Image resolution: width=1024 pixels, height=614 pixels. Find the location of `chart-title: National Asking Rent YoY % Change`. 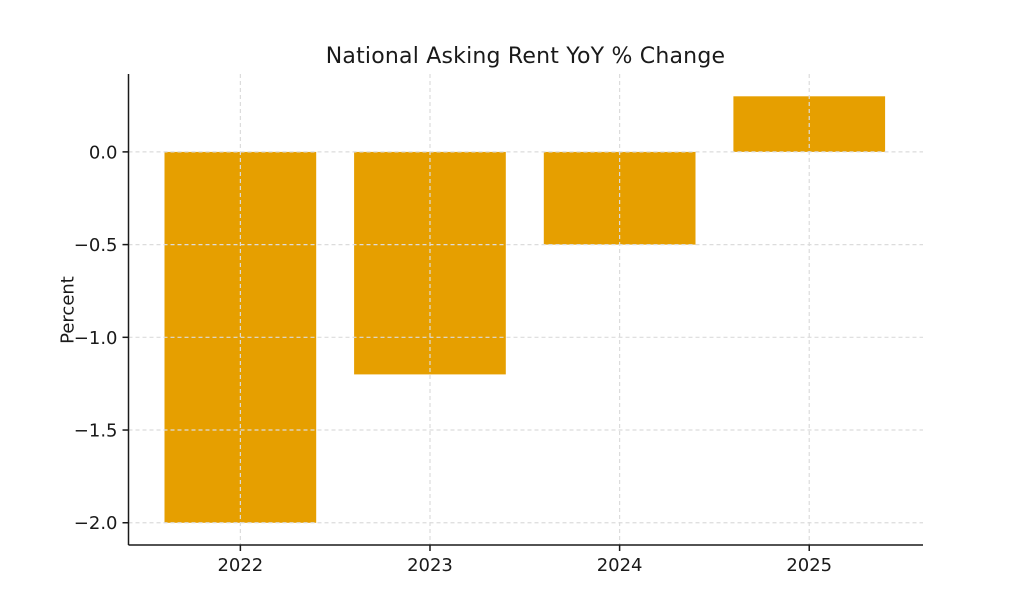

chart-title: National Asking Rent YoY % Change is located at coordinates (525, 56).